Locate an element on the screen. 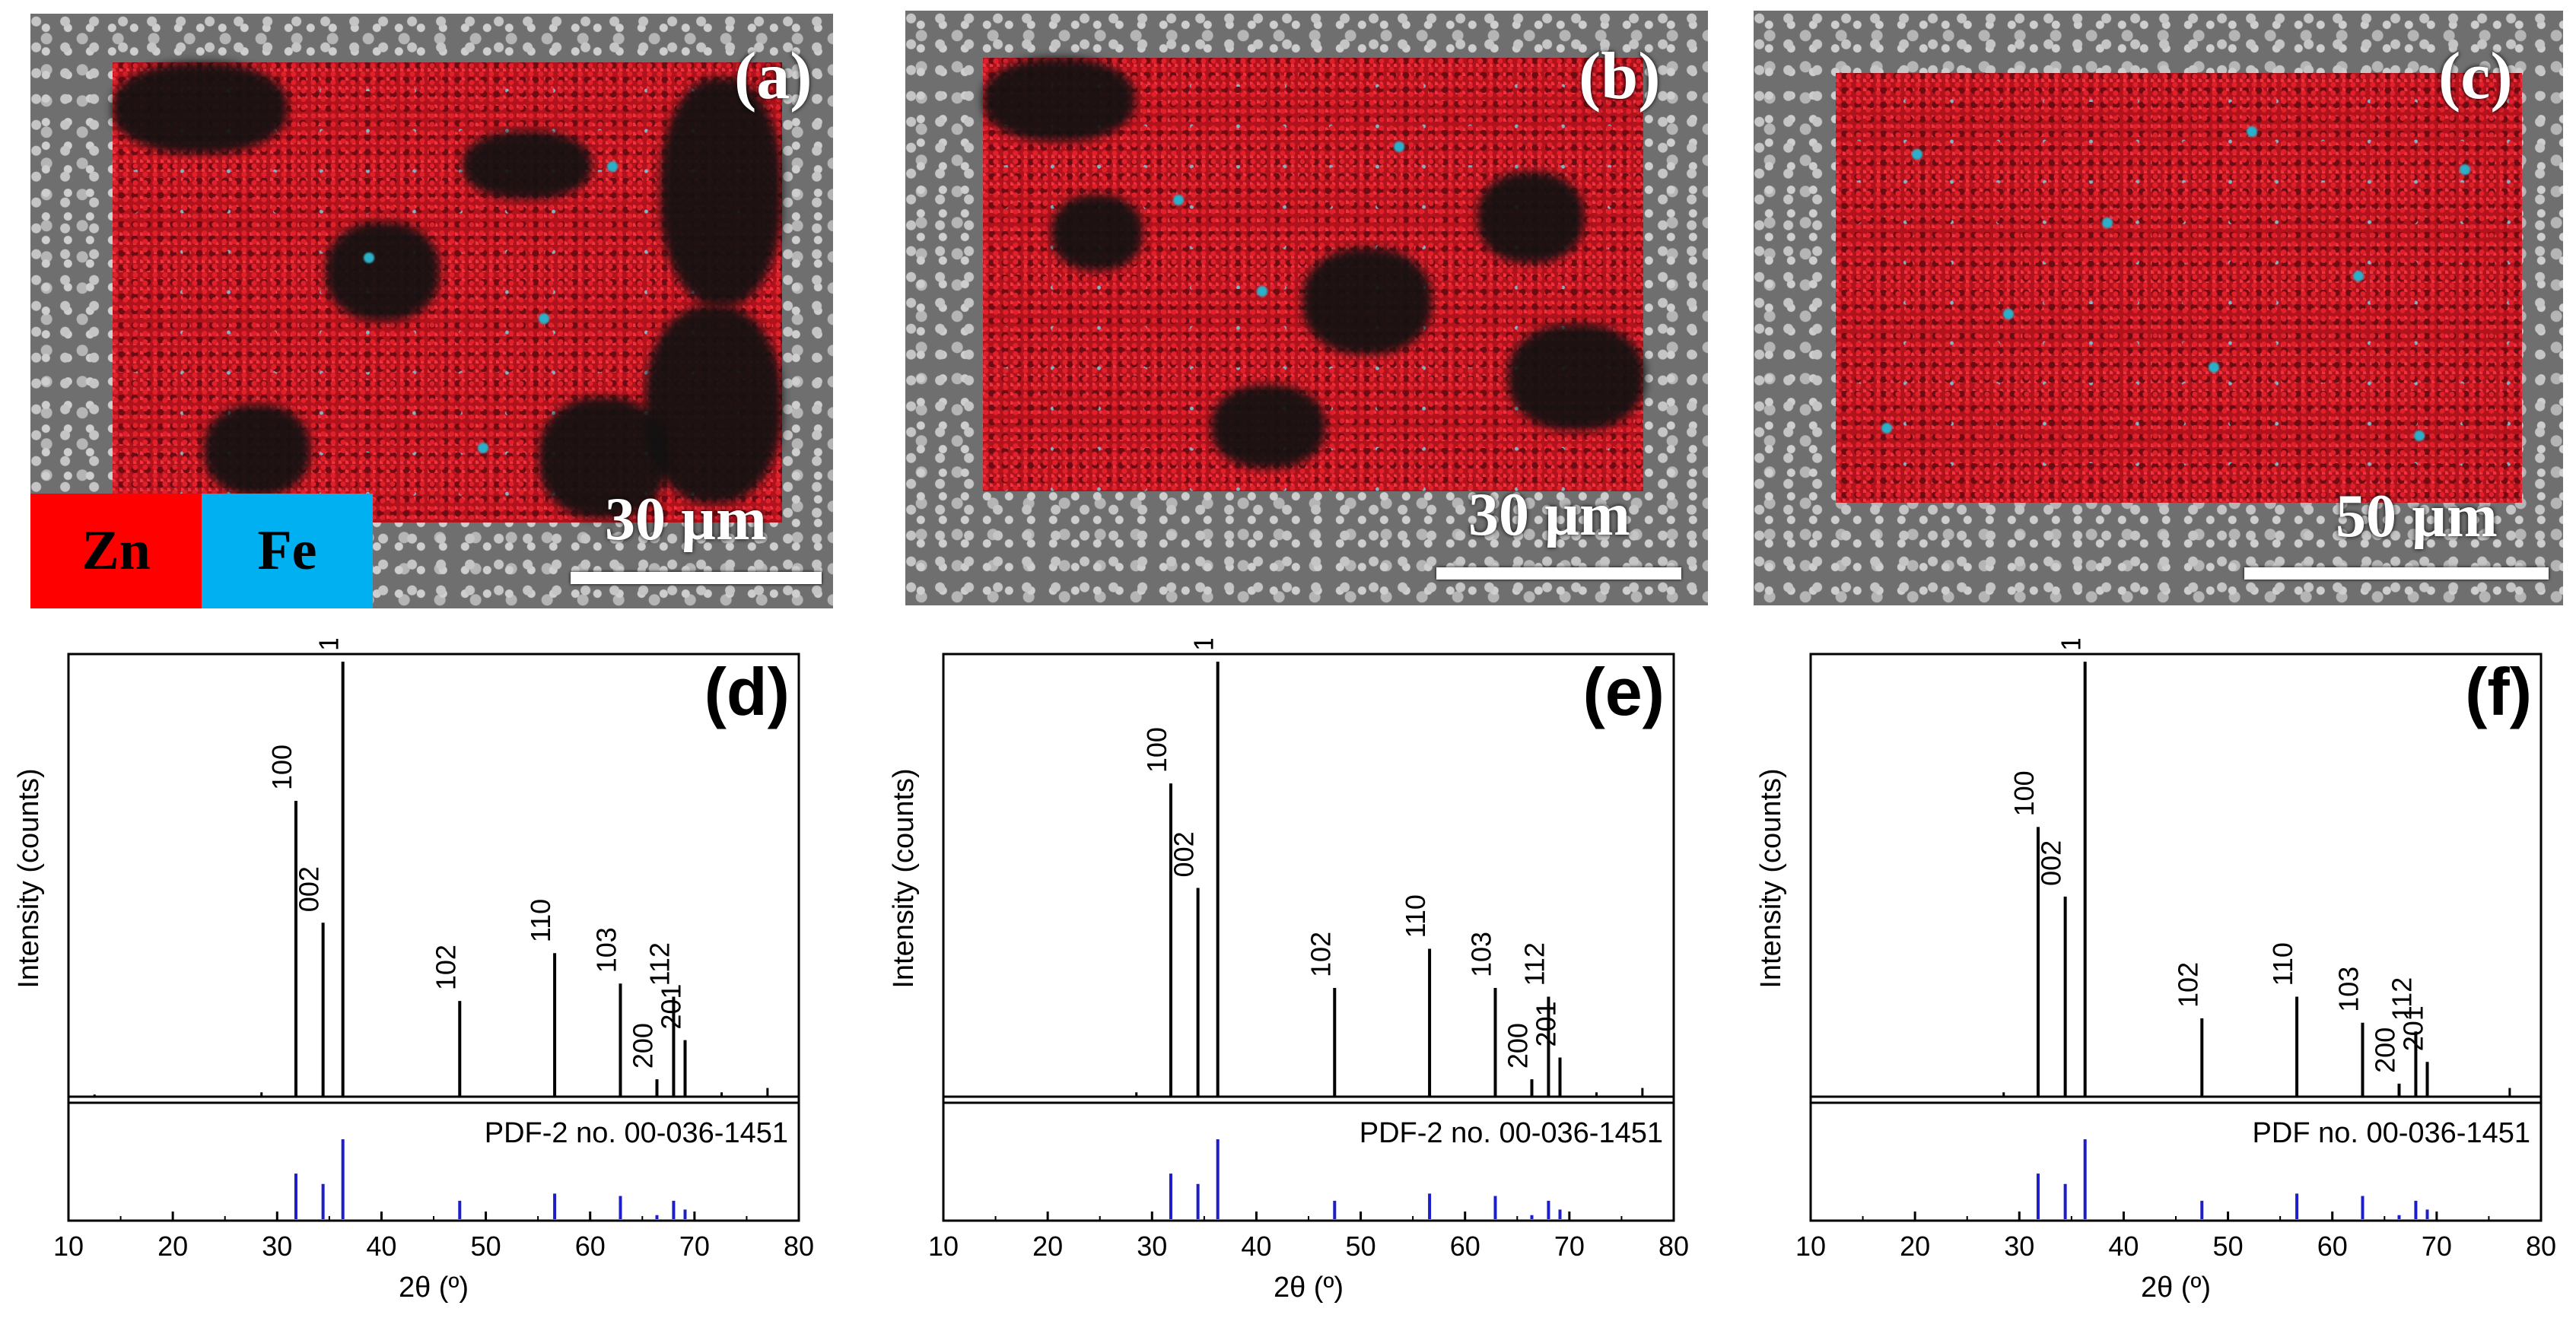 This screenshot has height=1318, width=2576. panel-label-c: (c) is located at coordinates (2475, 76).